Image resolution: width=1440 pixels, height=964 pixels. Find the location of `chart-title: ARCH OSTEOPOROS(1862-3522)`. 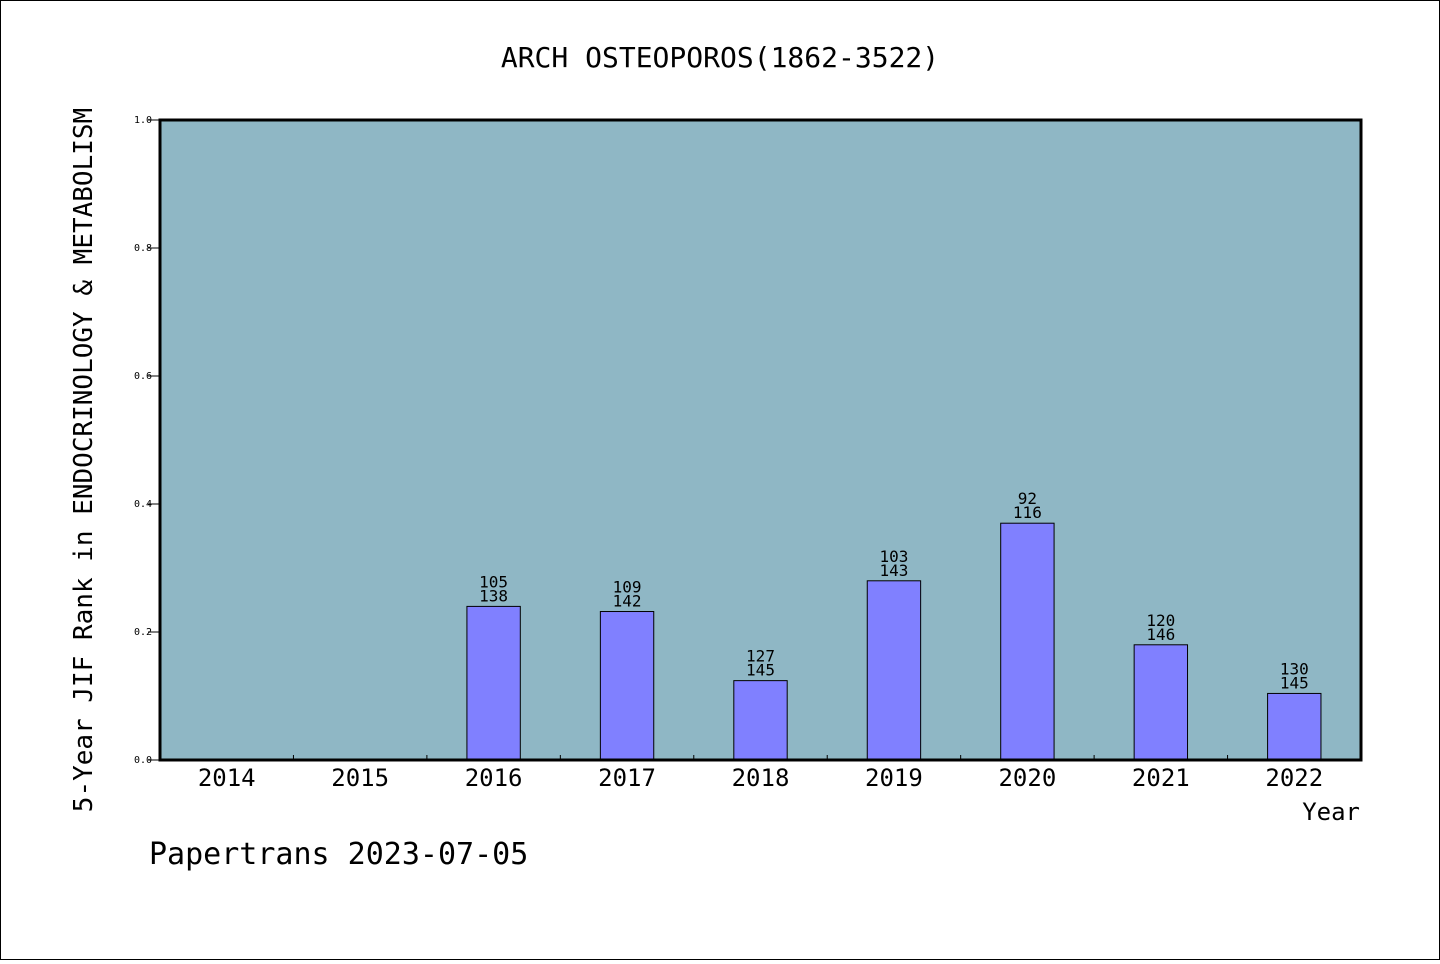

chart-title: ARCH OSTEOPOROS(1862-3522) is located at coordinates (720, 57).